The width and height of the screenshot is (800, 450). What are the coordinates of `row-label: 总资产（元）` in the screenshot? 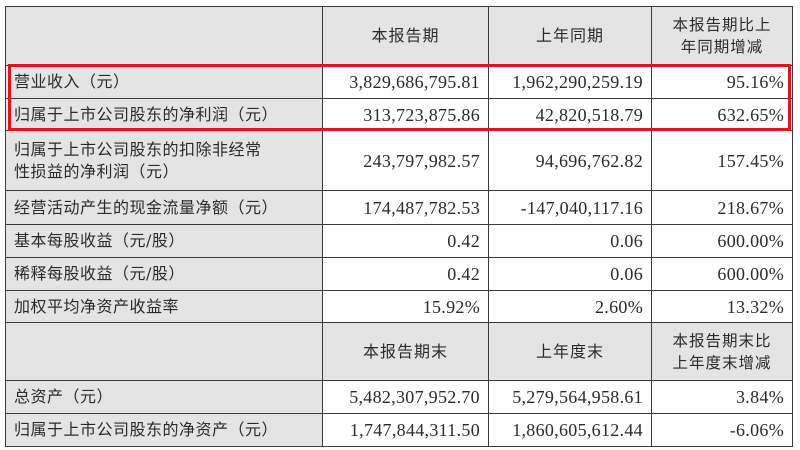 It's located at (164, 397).